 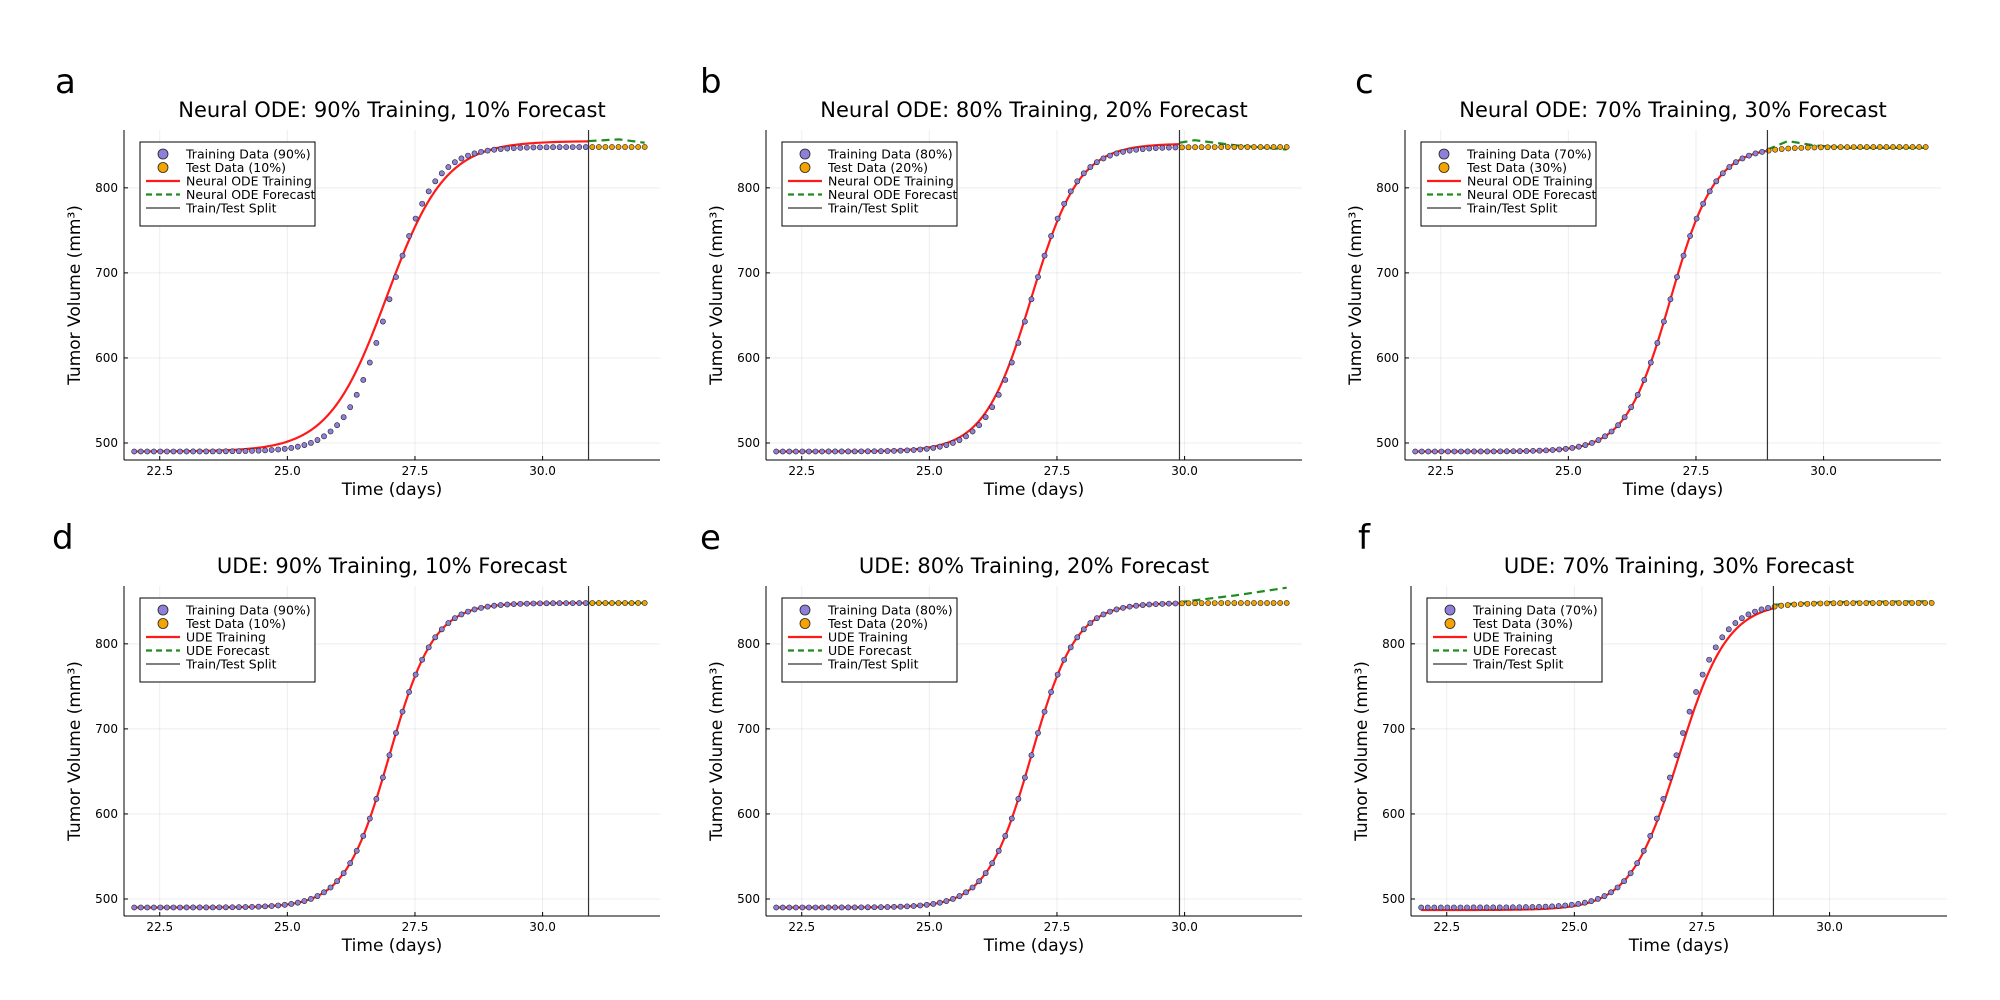 I want to click on y-tick-label: 700, so click(x=748, y=273).